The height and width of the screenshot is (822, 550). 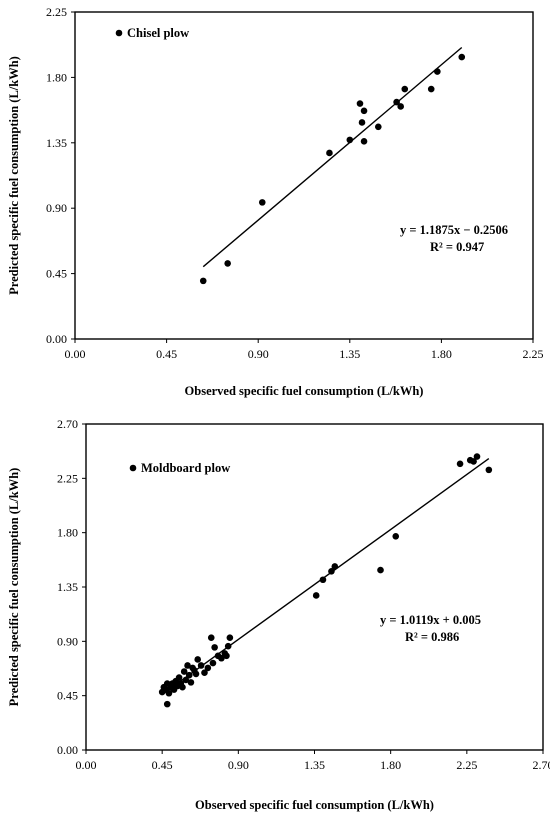 I want to click on y-tick-label: 2.70, so click(x=67, y=424).